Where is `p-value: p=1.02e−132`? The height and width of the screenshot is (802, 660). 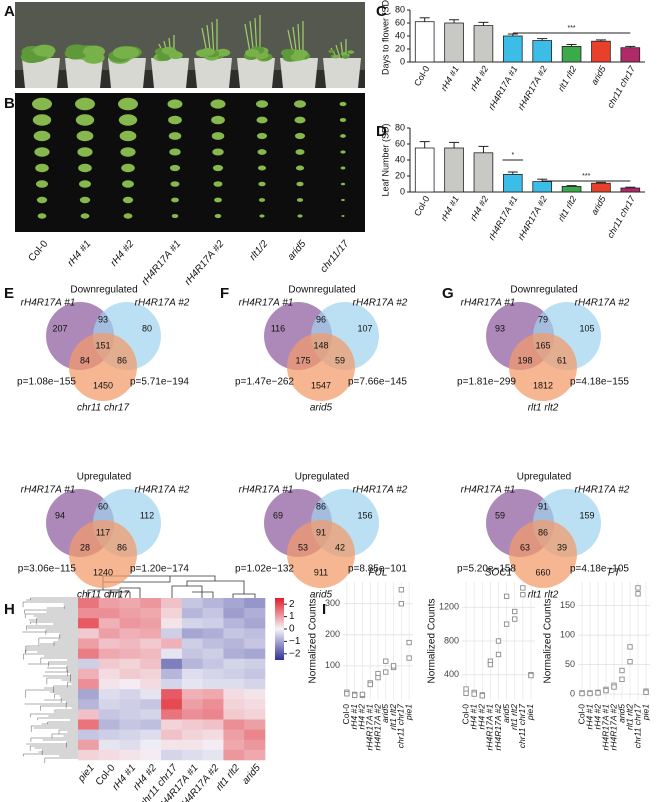 p-value: p=1.02e−132 is located at coordinates (264, 569).